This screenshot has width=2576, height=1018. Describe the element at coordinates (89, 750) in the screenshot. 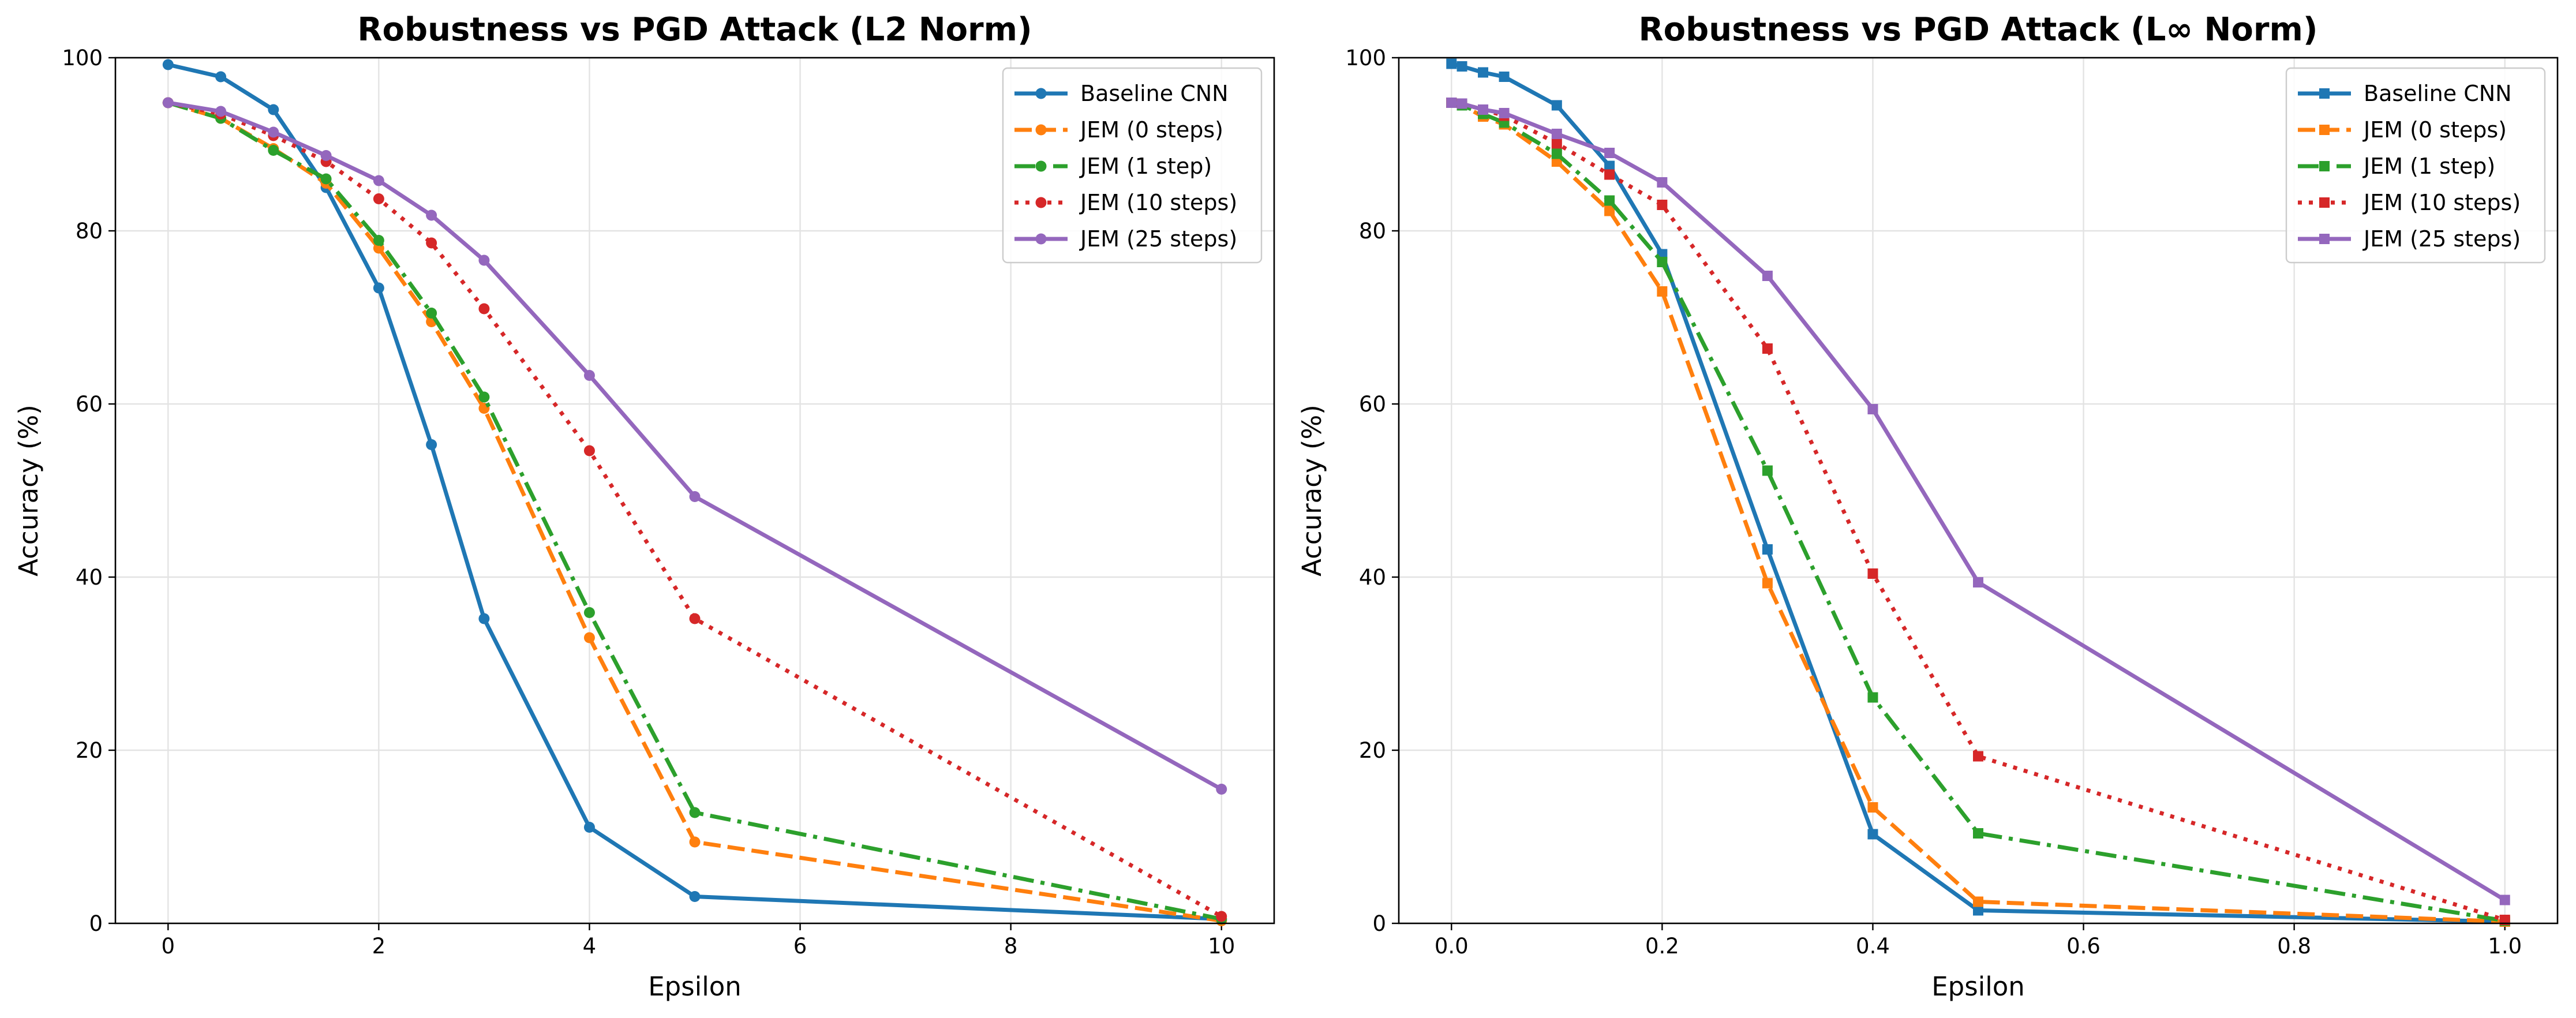

I see `y-tick-label: 20` at that location.